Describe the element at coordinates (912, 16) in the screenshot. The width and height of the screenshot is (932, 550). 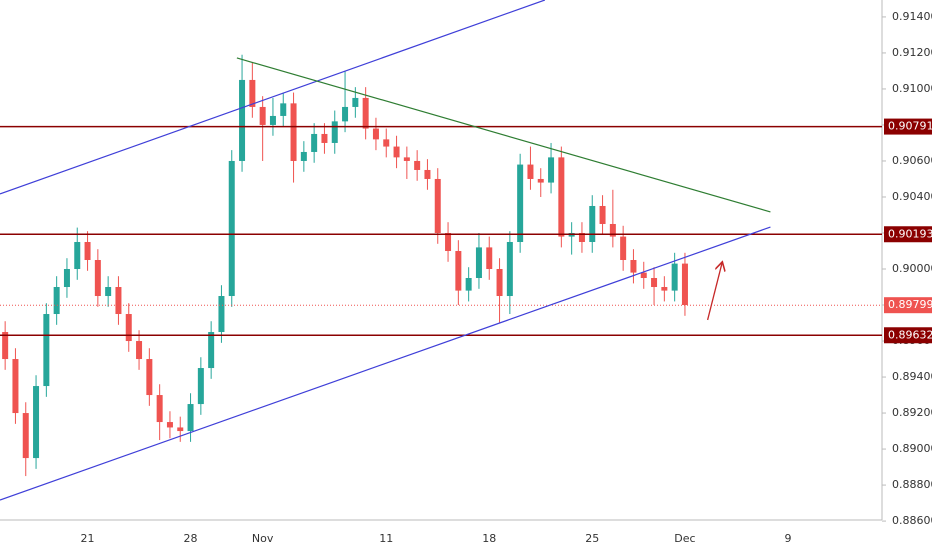
I see `y-tick-label: 0.91400` at that location.